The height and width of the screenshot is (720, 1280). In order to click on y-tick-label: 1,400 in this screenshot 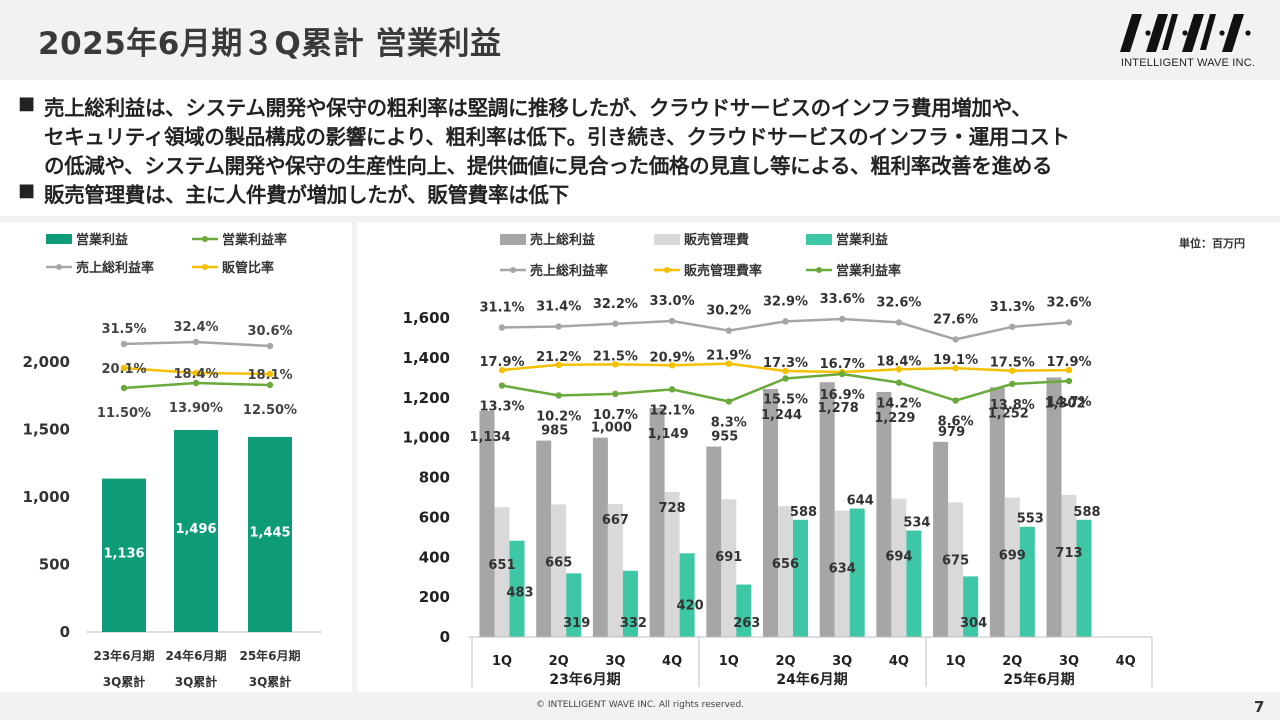, I will do `click(426, 358)`.